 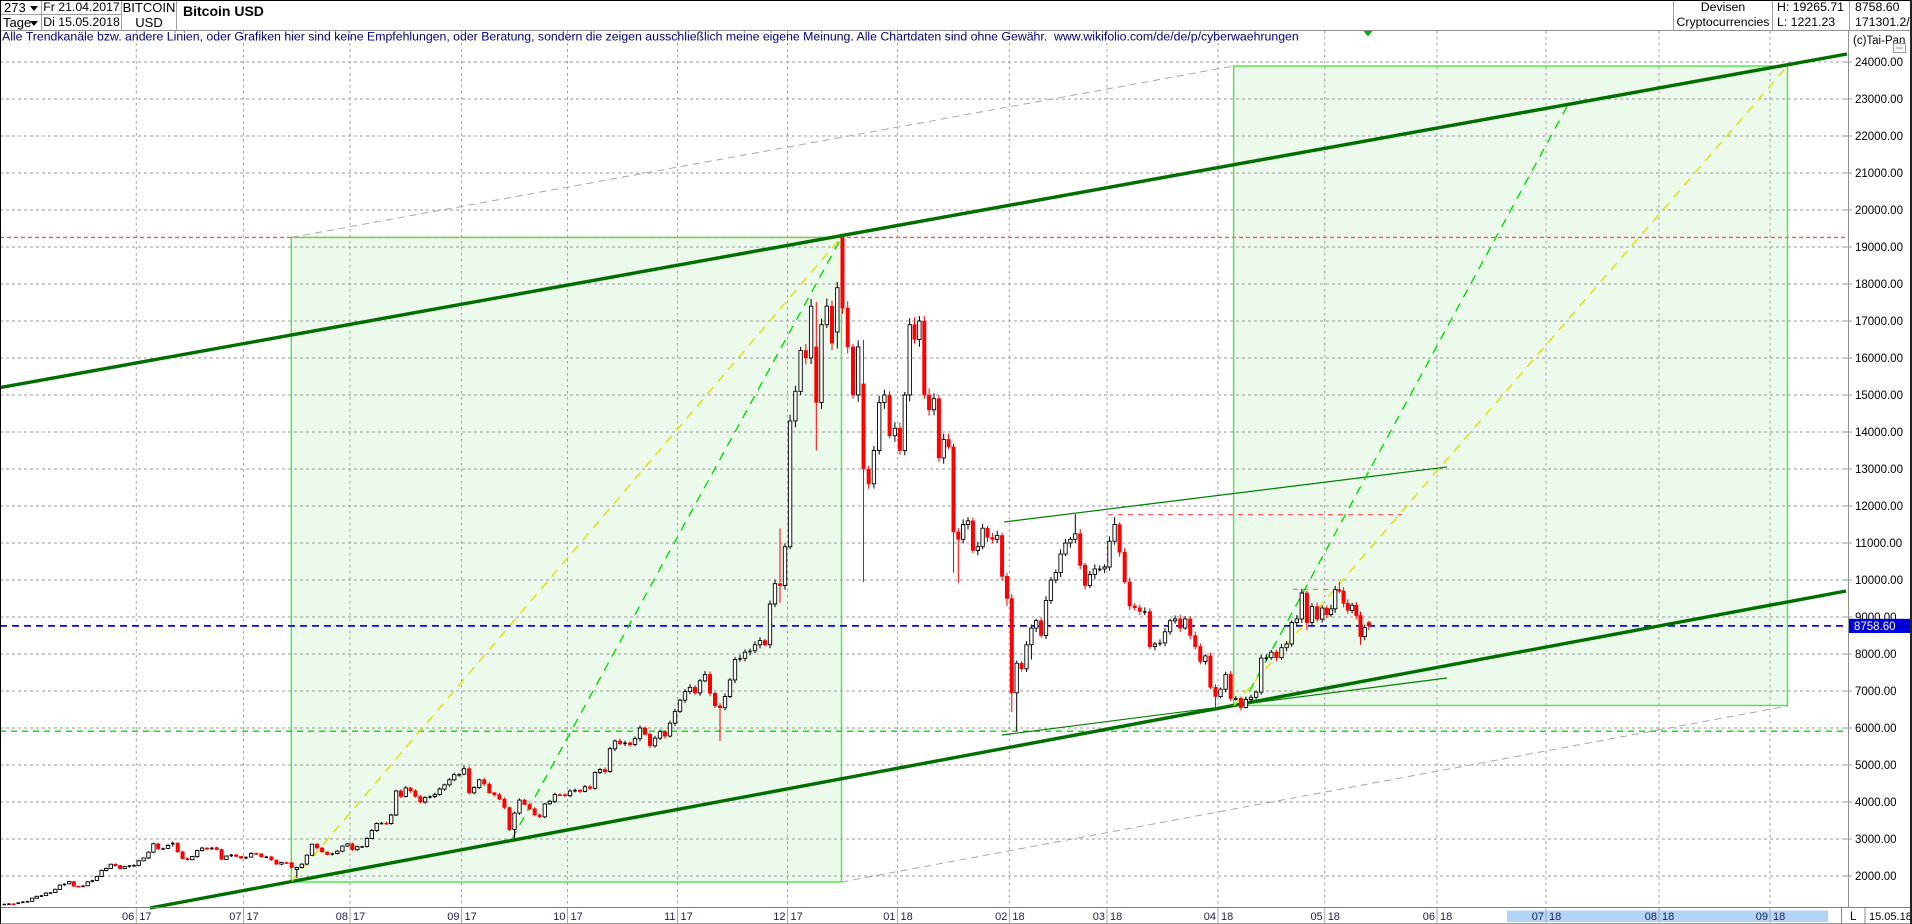 What do you see at coordinates (1879, 63) in the screenshot?
I see `svg-text: 24000.00` at bounding box center [1879, 63].